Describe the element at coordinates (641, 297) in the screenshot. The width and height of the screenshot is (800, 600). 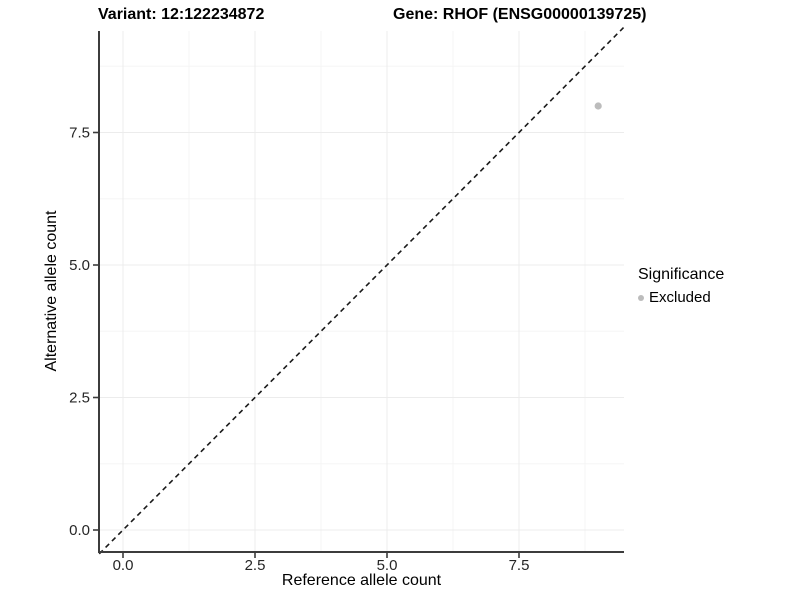
I see `legend-key-dot-icon` at that location.